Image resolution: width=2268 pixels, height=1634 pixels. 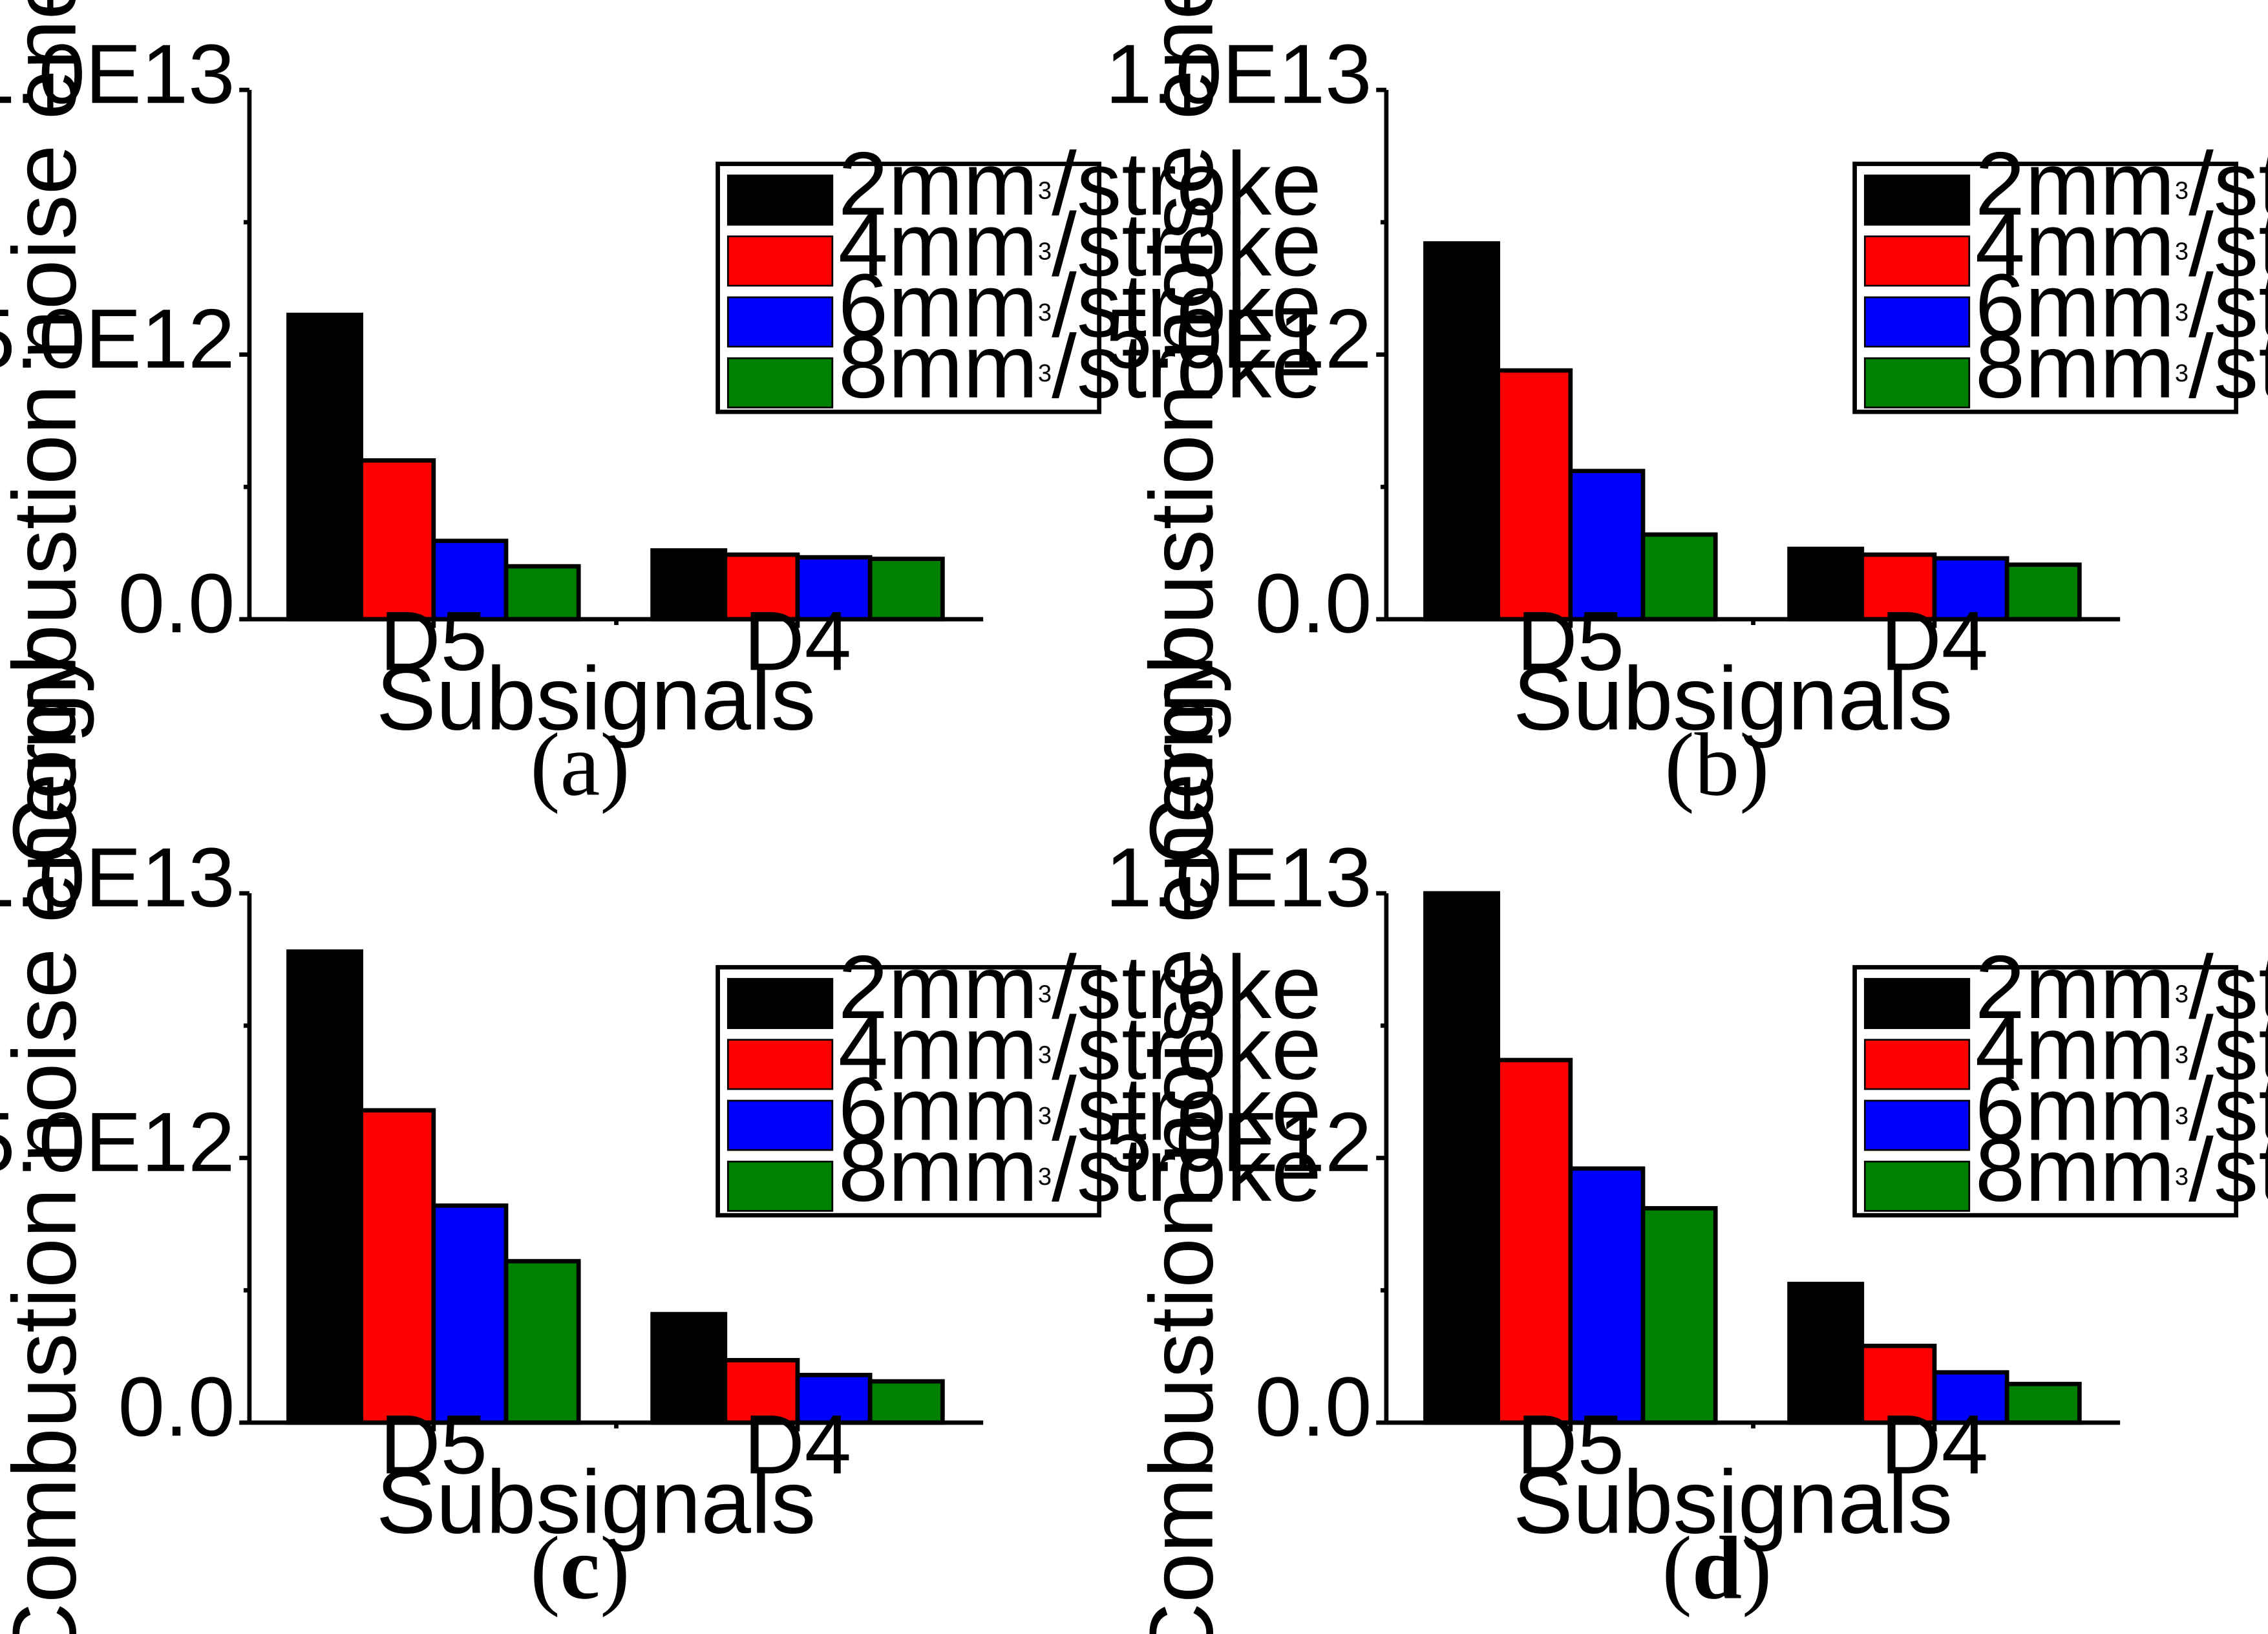 What do you see at coordinates (580, 1568) in the screenshot?
I see `panel-caption-c: (c)` at bounding box center [580, 1568].